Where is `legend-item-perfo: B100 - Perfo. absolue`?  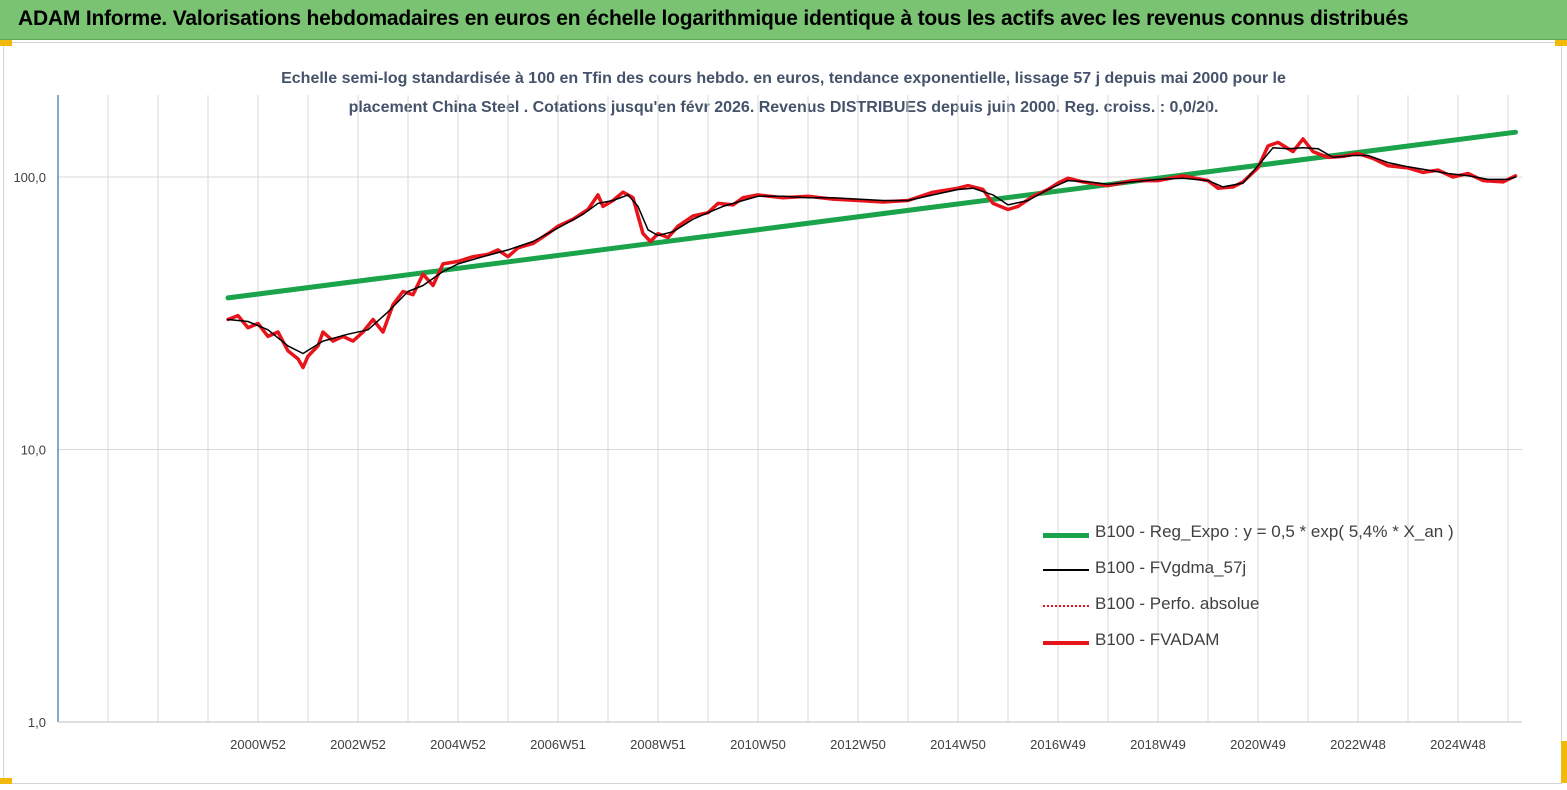 legend-item-perfo: B100 - Perfo. absolue is located at coordinates (1278, 608).